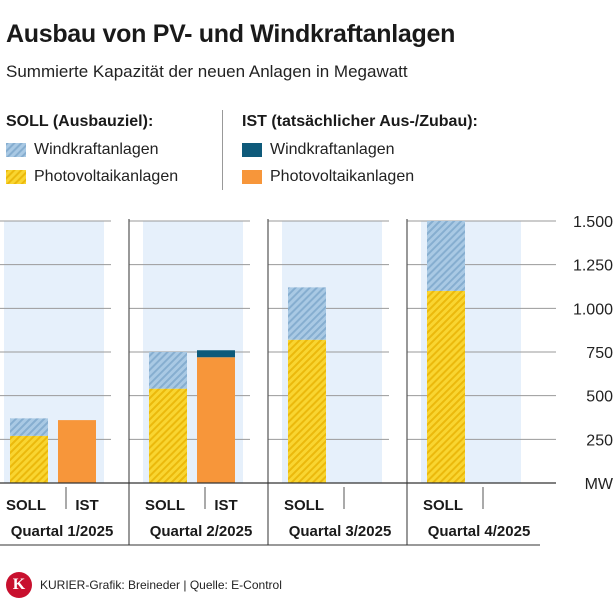  Describe the element at coordinates (16, 177) in the screenshot. I see `soll-pv-swatch` at that location.